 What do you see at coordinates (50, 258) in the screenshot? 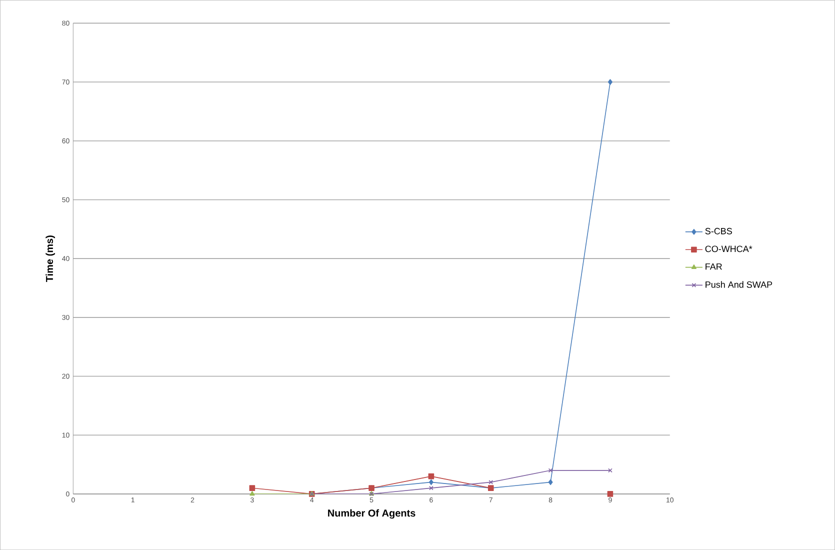
I see `y-axis-title: Time (ms)` at bounding box center [50, 258].